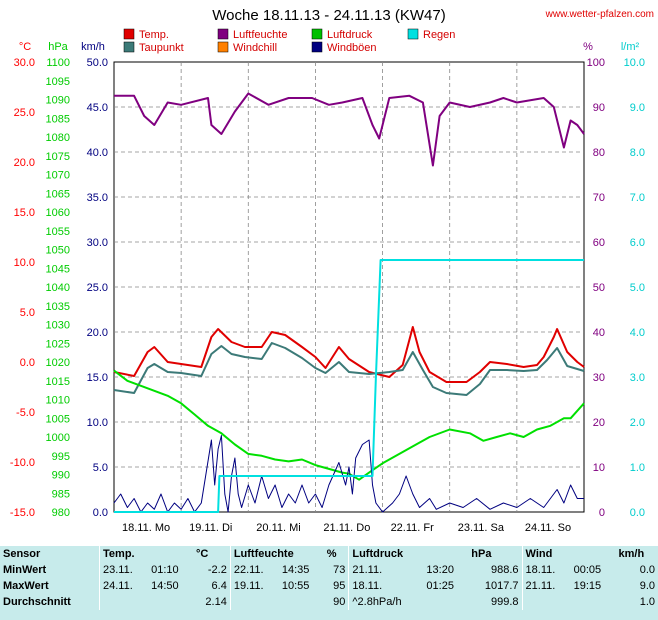  I want to click on cell: 14:50, so click(165, 586).